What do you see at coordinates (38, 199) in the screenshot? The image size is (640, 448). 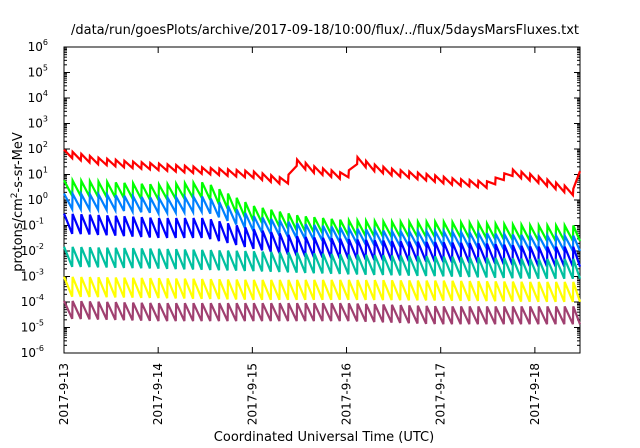 I see `y-tick-label: 10⁰` at bounding box center [38, 199].